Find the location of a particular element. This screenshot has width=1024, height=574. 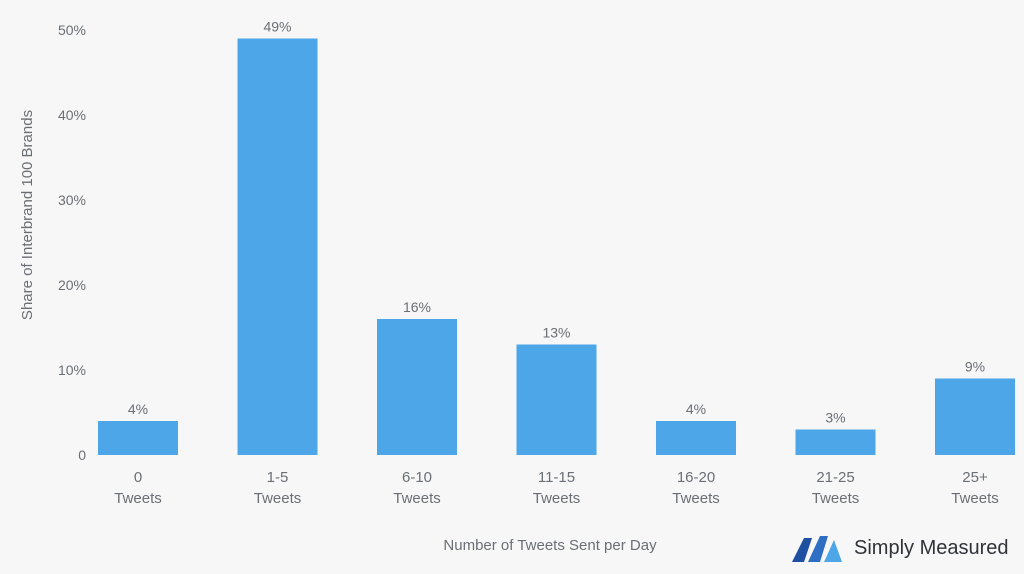

x-tick-label: 6-10 is located at coordinates (417, 477).